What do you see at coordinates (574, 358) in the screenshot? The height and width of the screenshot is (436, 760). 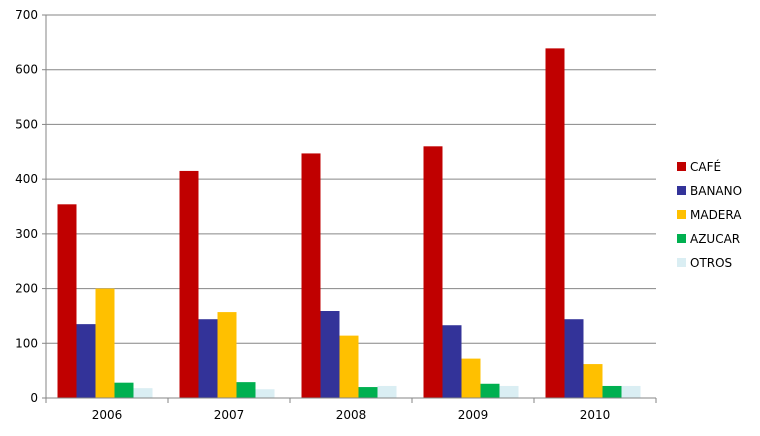 I see `bar-banano-2010` at bounding box center [574, 358].